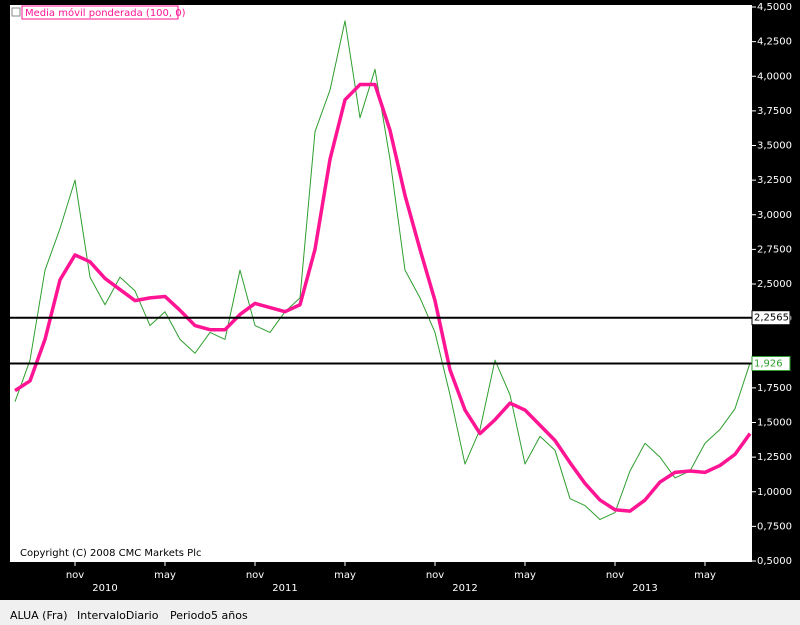 This screenshot has width=800, height=625. Describe the element at coordinates (110, 553) in the screenshot. I see `copyright: Copyright (C) 2008 CMC Markets Plc` at that location.